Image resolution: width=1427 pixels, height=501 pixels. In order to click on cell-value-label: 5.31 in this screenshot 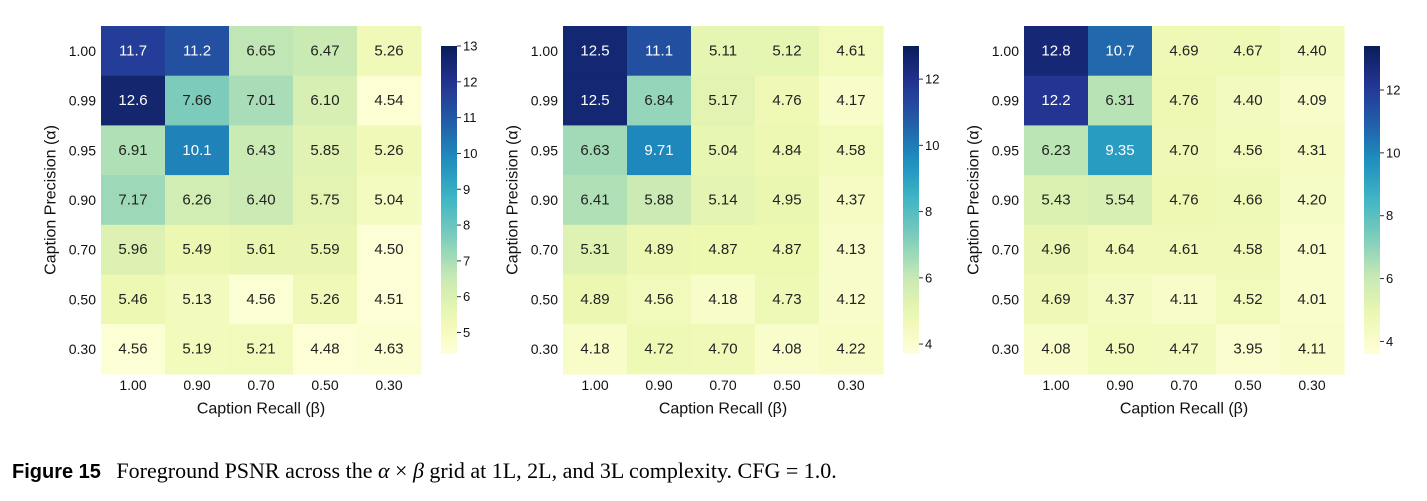, I will do `click(594, 249)`.